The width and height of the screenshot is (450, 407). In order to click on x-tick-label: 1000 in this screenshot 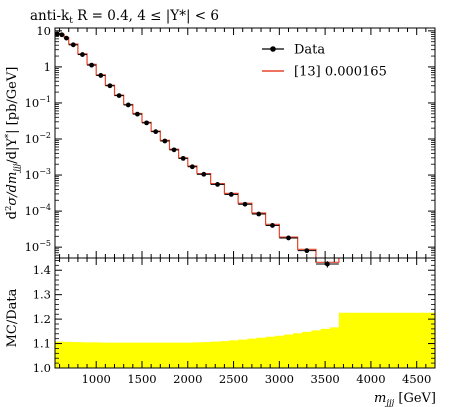, I will do `click(96, 379)`.